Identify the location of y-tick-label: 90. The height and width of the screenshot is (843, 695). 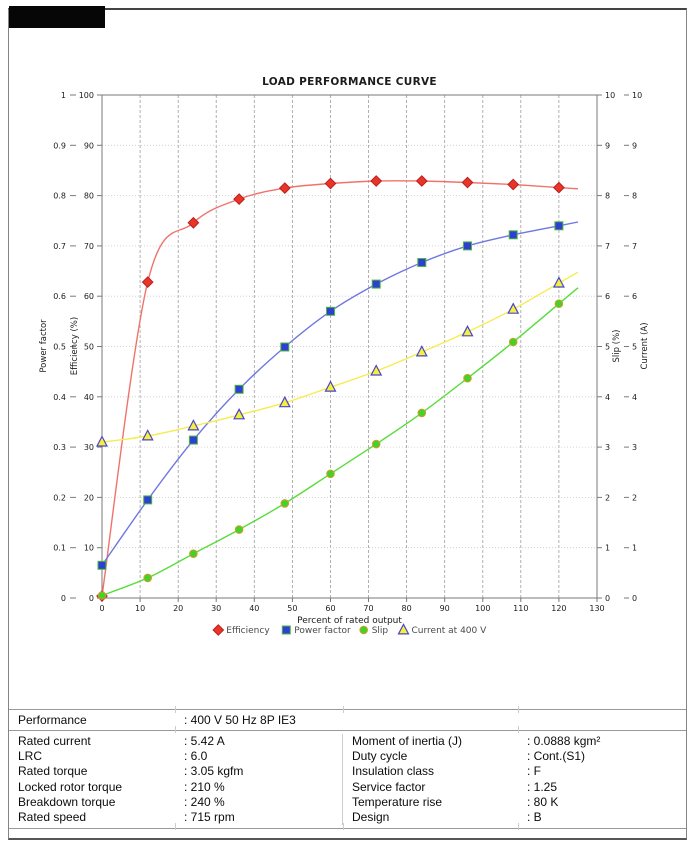
(89, 145).